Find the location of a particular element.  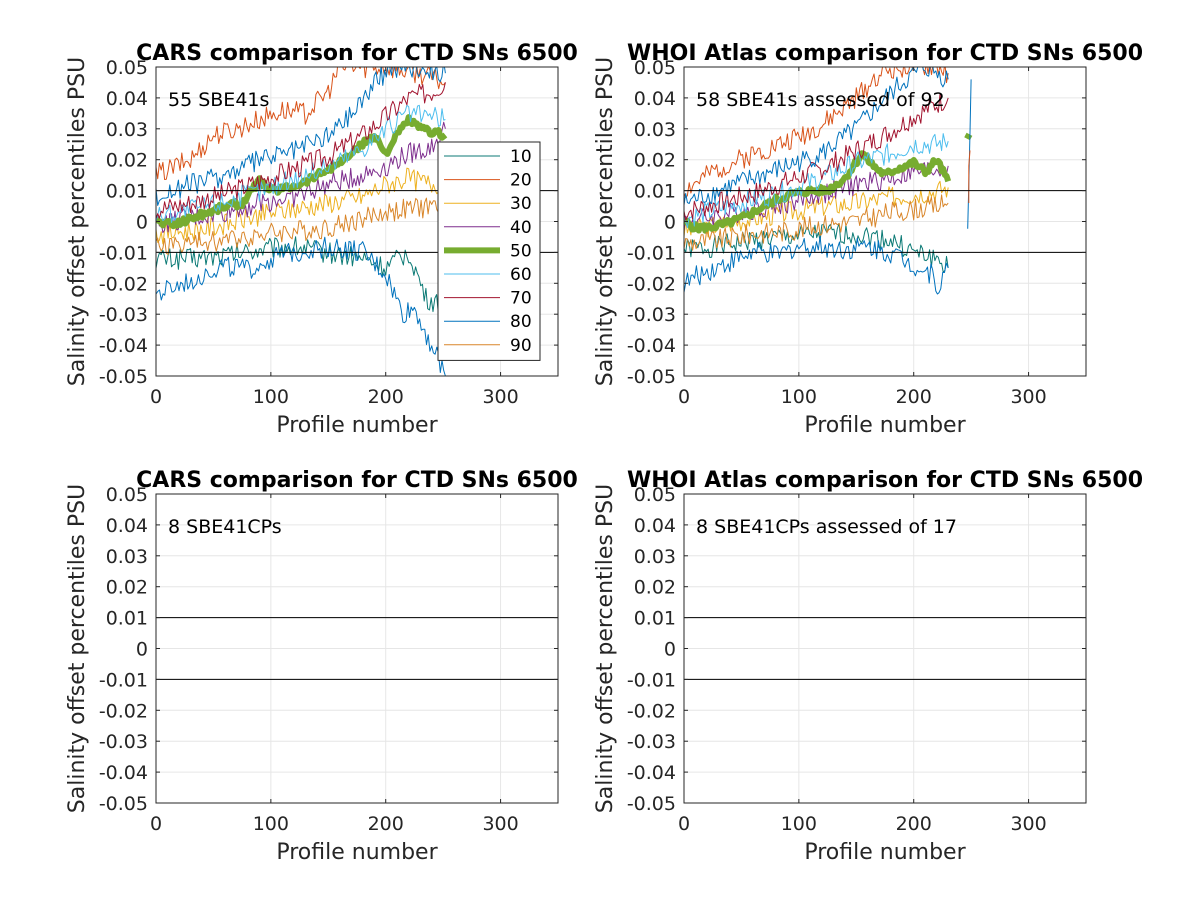

legend-label-20: 20 is located at coordinates (521, 181).